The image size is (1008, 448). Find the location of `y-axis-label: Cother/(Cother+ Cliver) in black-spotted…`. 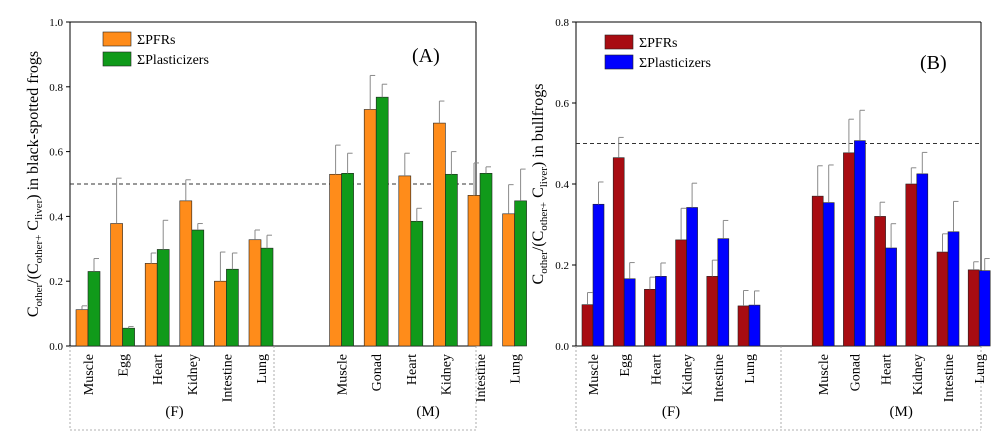

y-axis-label: Cother/(Cother+ Cliver) in black-spotted… is located at coordinates (35, 184).